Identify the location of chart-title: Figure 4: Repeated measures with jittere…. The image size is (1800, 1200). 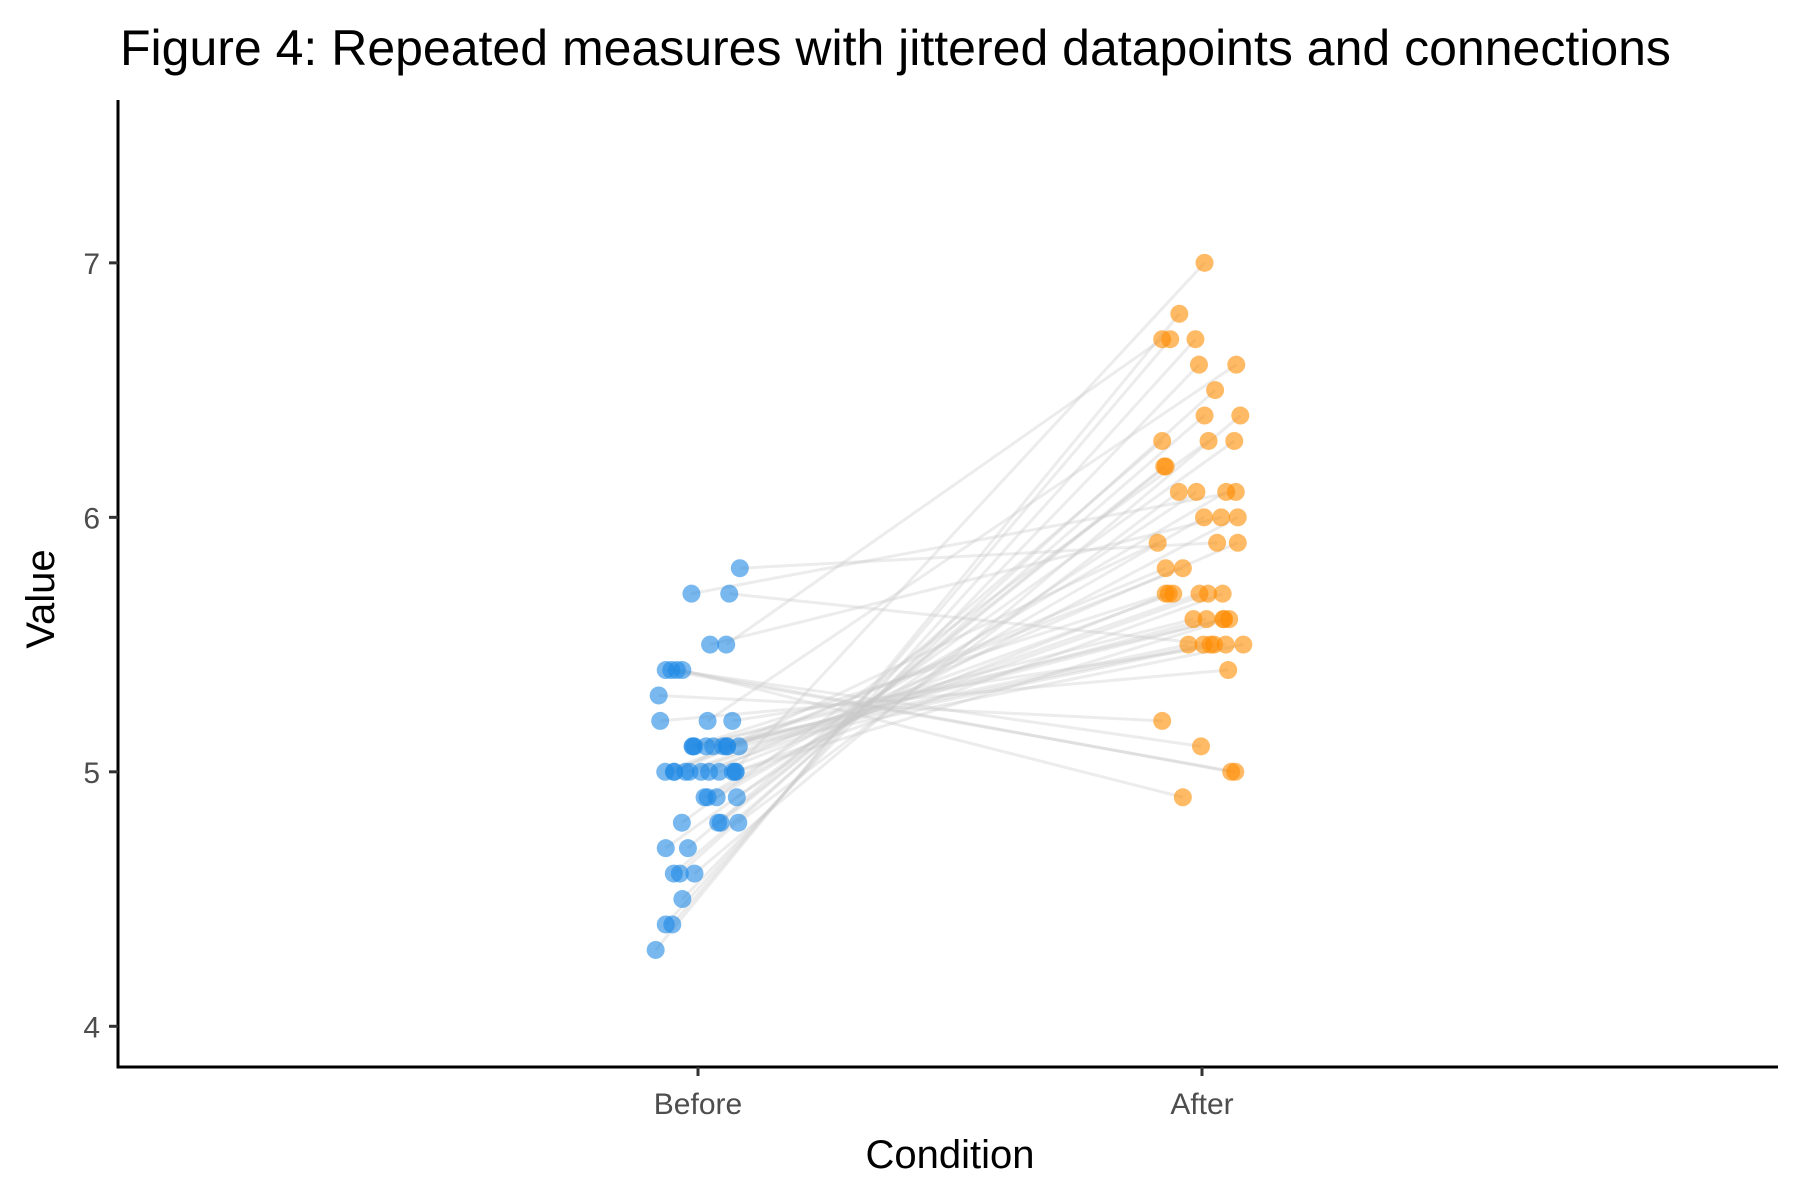
(895, 48).